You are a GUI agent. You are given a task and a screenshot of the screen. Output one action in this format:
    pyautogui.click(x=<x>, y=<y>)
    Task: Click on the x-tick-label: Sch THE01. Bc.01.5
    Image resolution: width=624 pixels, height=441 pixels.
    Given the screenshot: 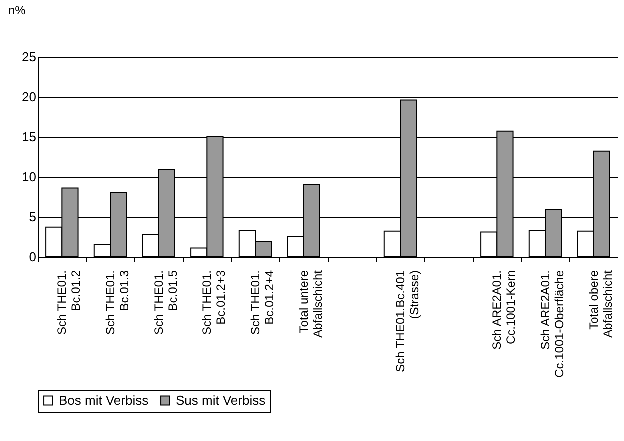 What is the action you would take?
    pyautogui.click(x=166, y=302)
    